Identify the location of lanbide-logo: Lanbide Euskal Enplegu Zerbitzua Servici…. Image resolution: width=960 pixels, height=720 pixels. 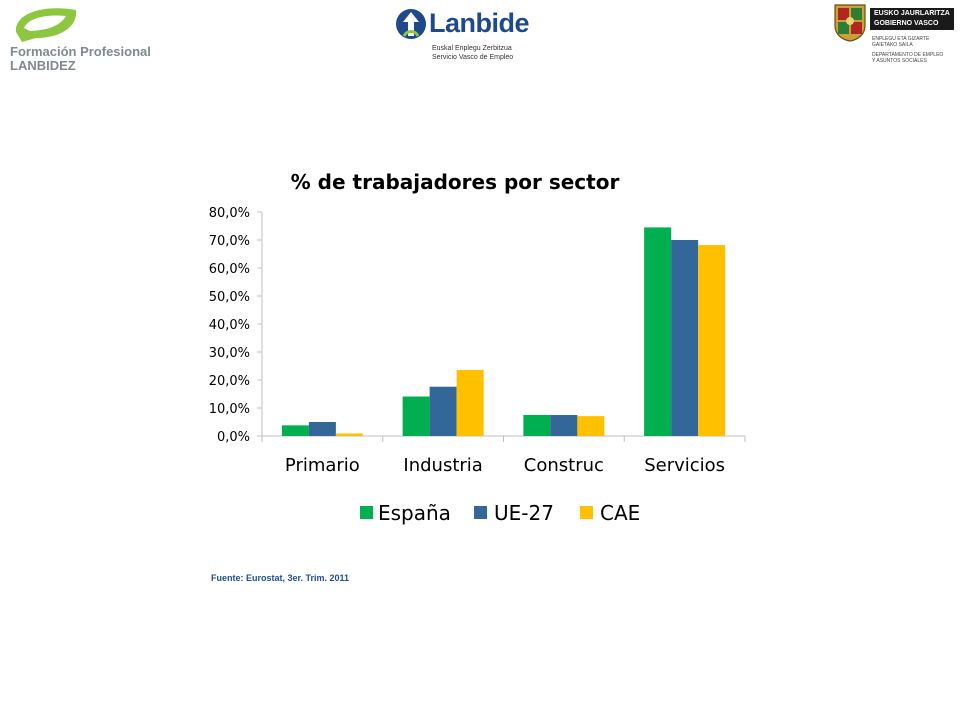
(465, 34).